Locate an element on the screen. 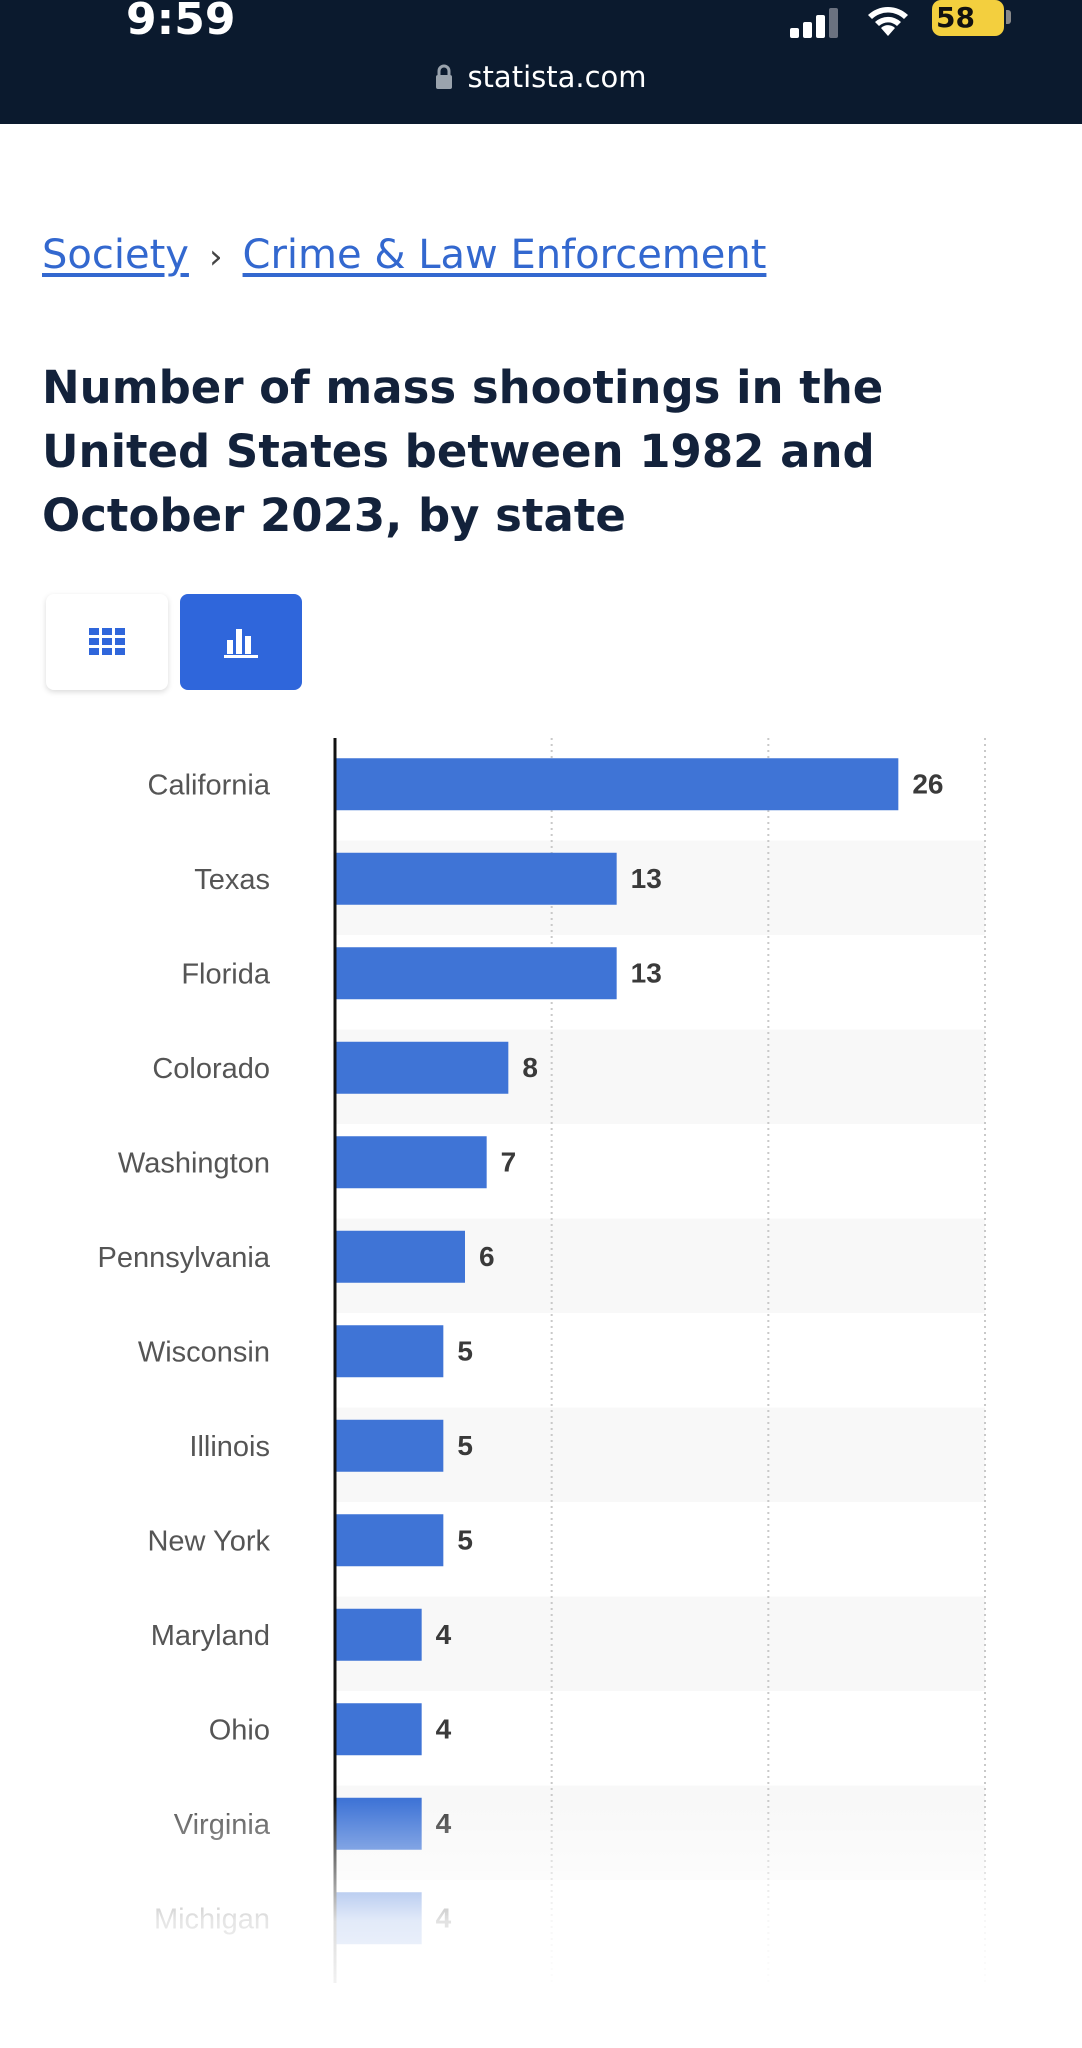 Image resolution: width=1082 pixels, height=2048 pixels. address-bar: statista.com is located at coordinates (541, 77).